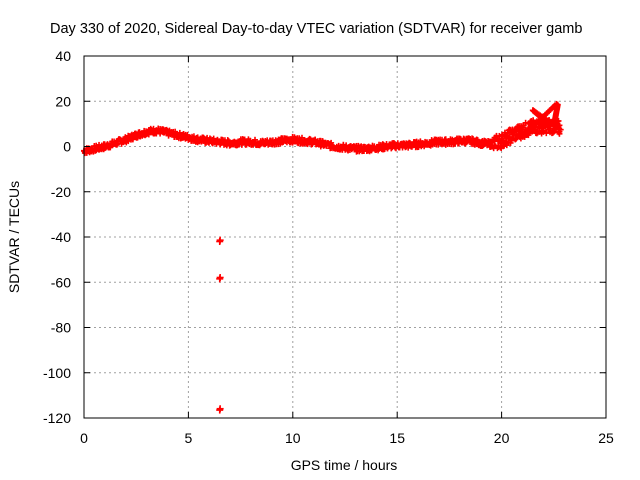 The height and width of the screenshot is (480, 640). I want to click on y-tick-label: 20, so click(63, 101).